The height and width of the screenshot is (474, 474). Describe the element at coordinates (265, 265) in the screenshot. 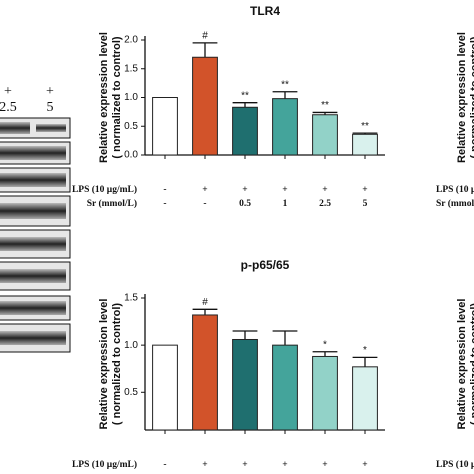

I see `chart-title: p-p65/65` at that location.